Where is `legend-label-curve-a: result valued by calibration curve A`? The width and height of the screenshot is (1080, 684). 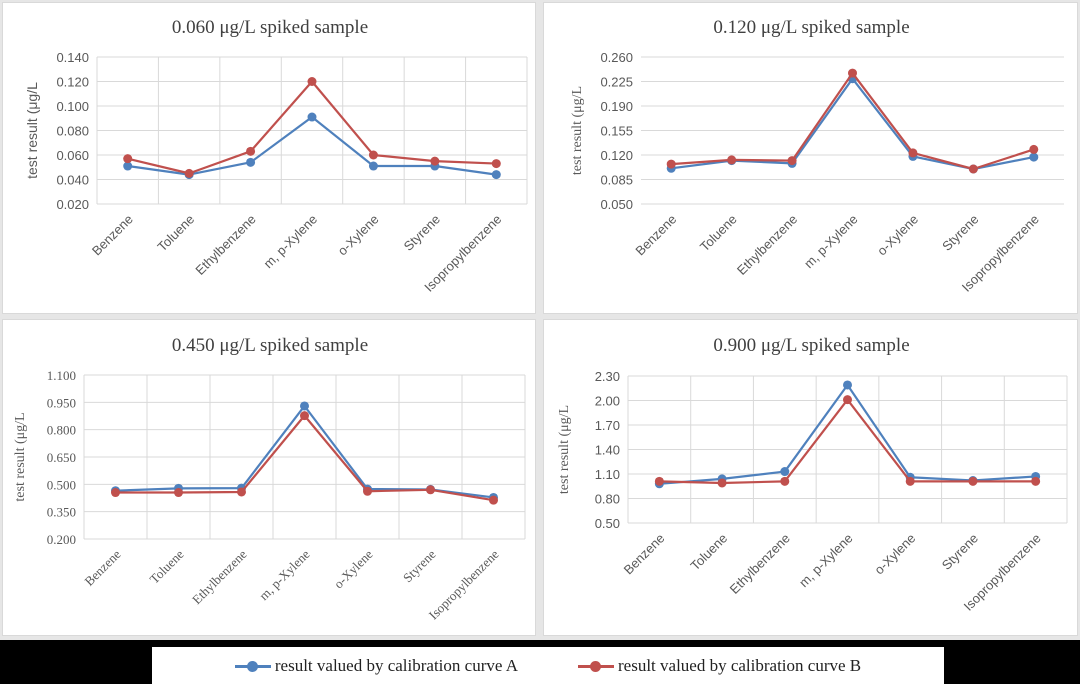
legend-label-curve-a: result valued by calibration curve A is located at coordinates (396, 665).